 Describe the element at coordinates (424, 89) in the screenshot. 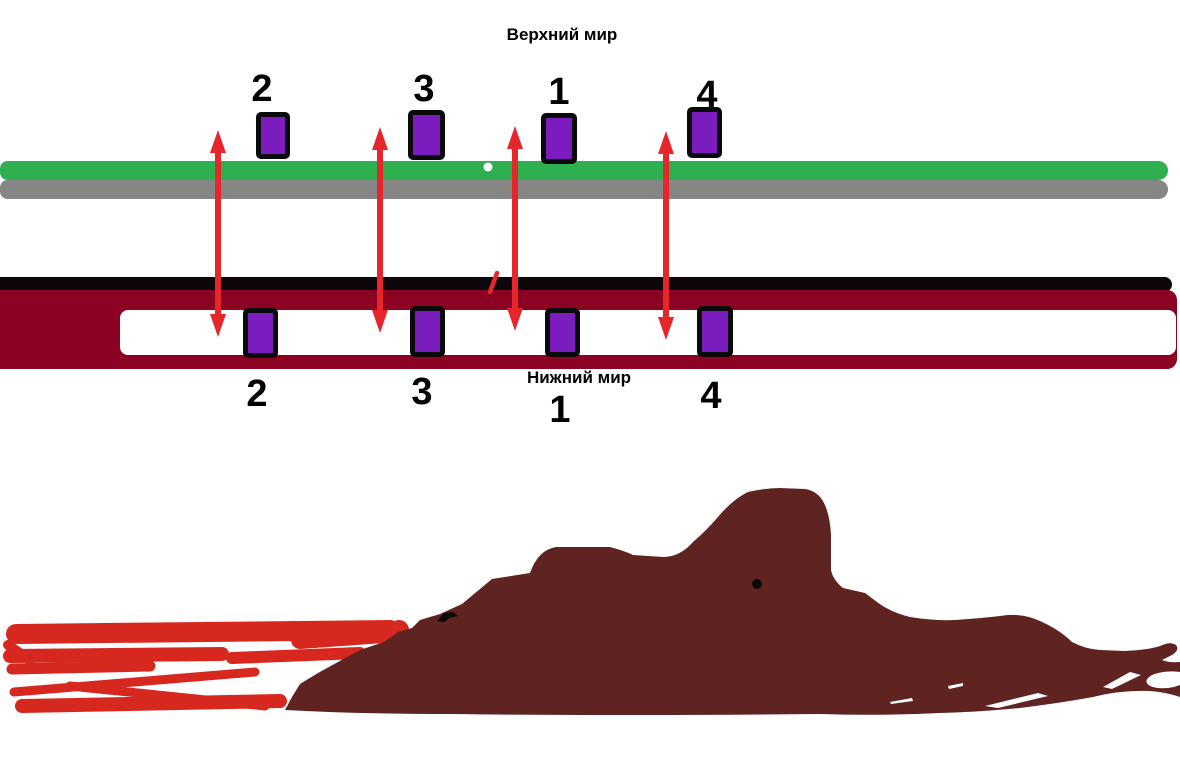

I see `upper-portal-label-3: 3` at that location.